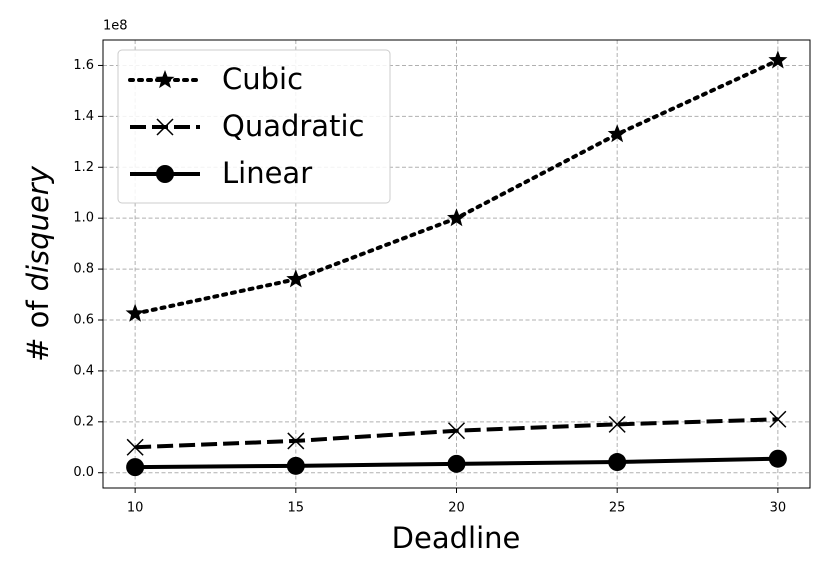 Image resolution: width=830 pixels, height=575 pixels. What do you see at coordinates (83, 65) in the screenshot?
I see `y-tick-label: 1.6` at bounding box center [83, 65].